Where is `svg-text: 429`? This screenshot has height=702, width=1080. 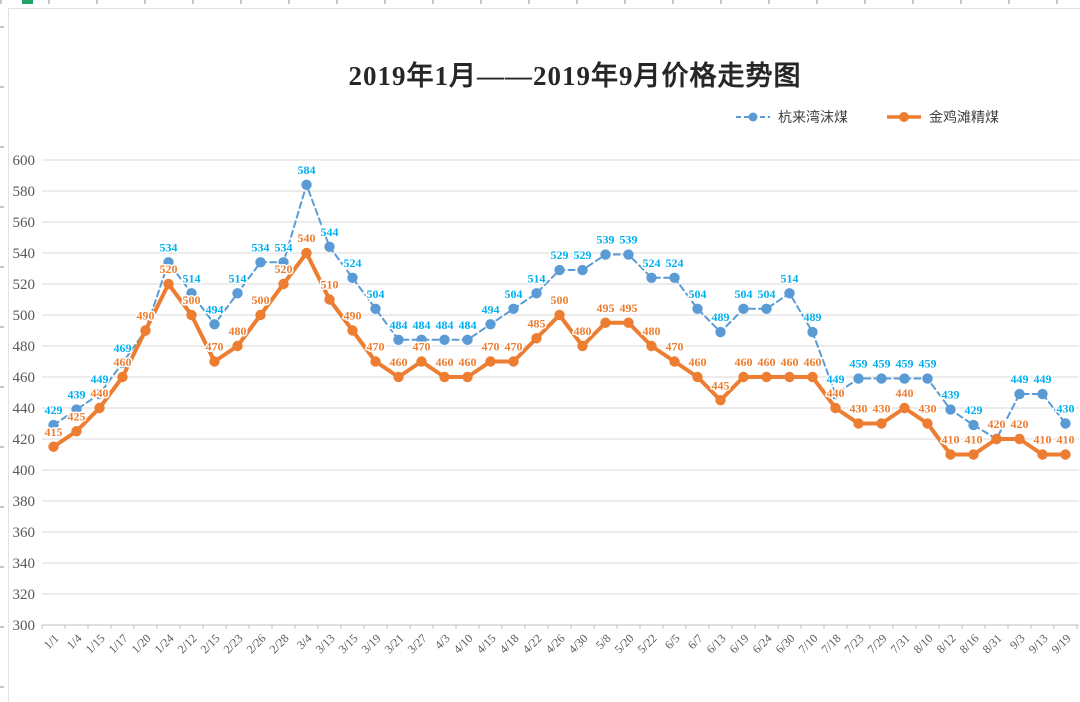 svg-text: 429 is located at coordinates (974, 410).